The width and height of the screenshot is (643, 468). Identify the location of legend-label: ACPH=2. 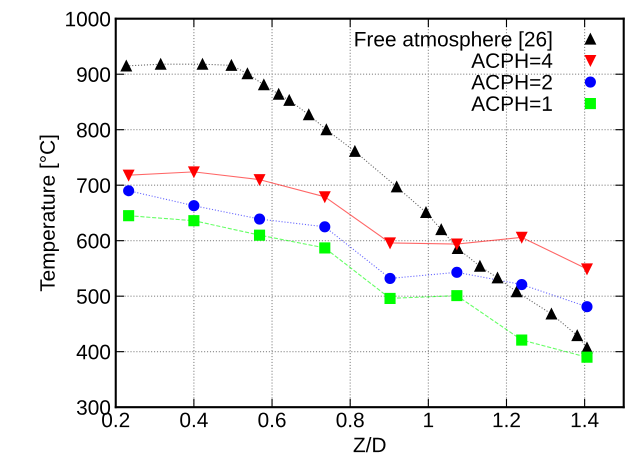
(511, 82).